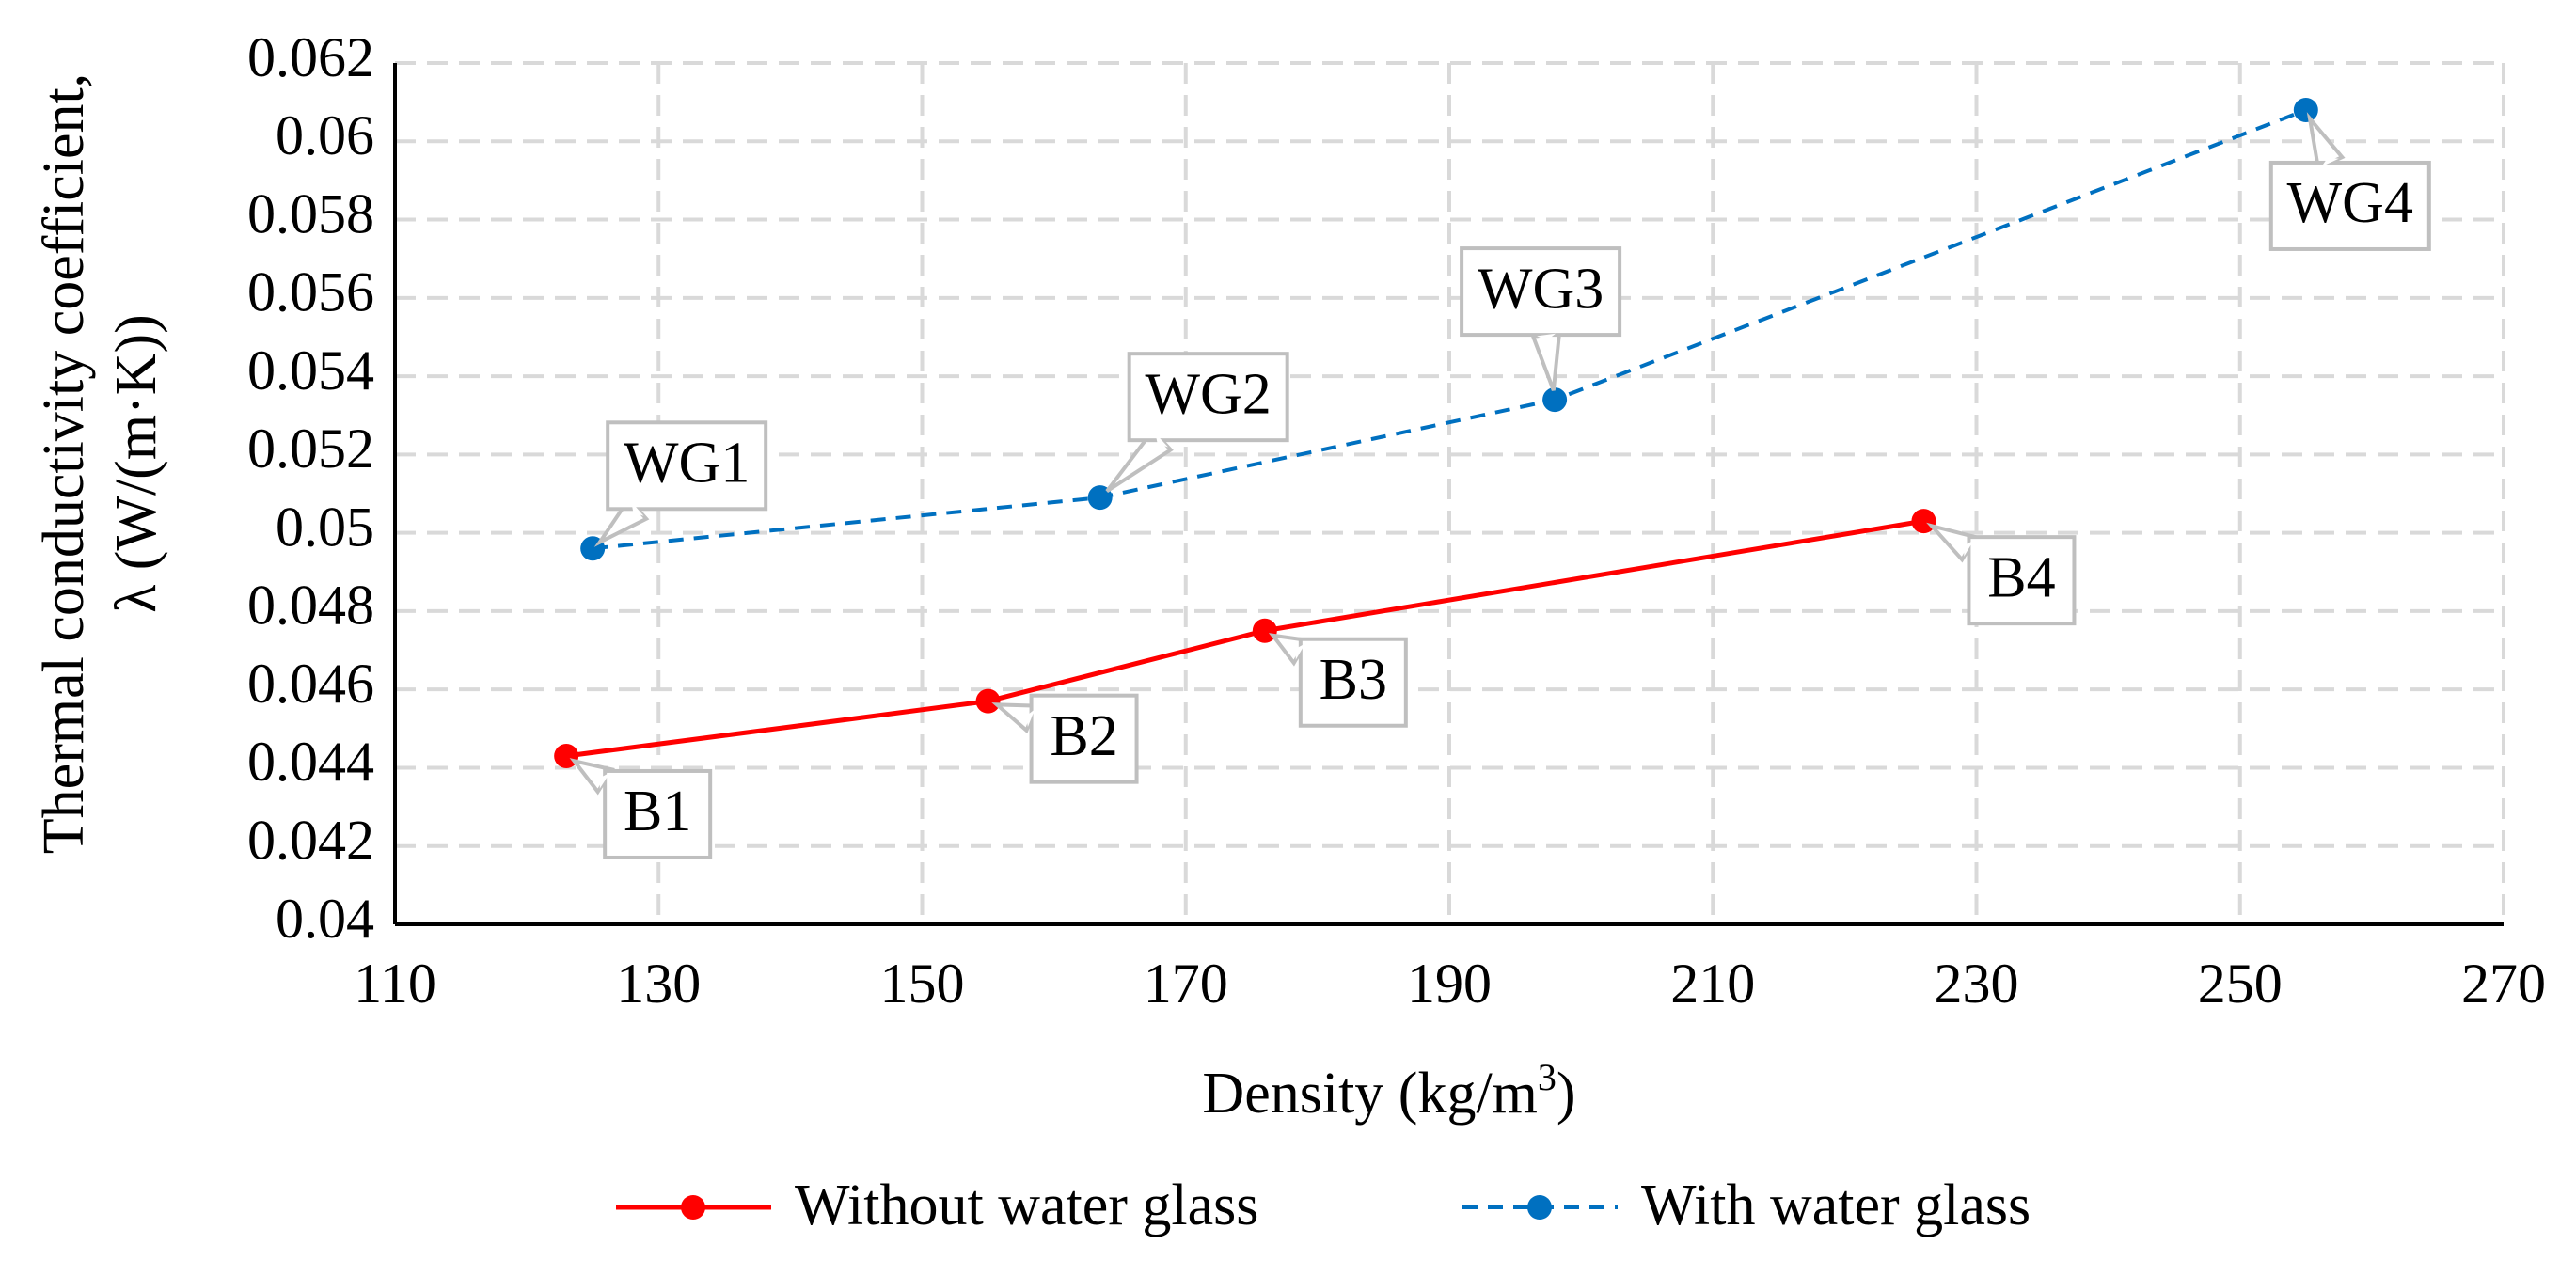 The image size is (2576, 1276). I want to click on x-tick-label: 130, so click(658, 984).